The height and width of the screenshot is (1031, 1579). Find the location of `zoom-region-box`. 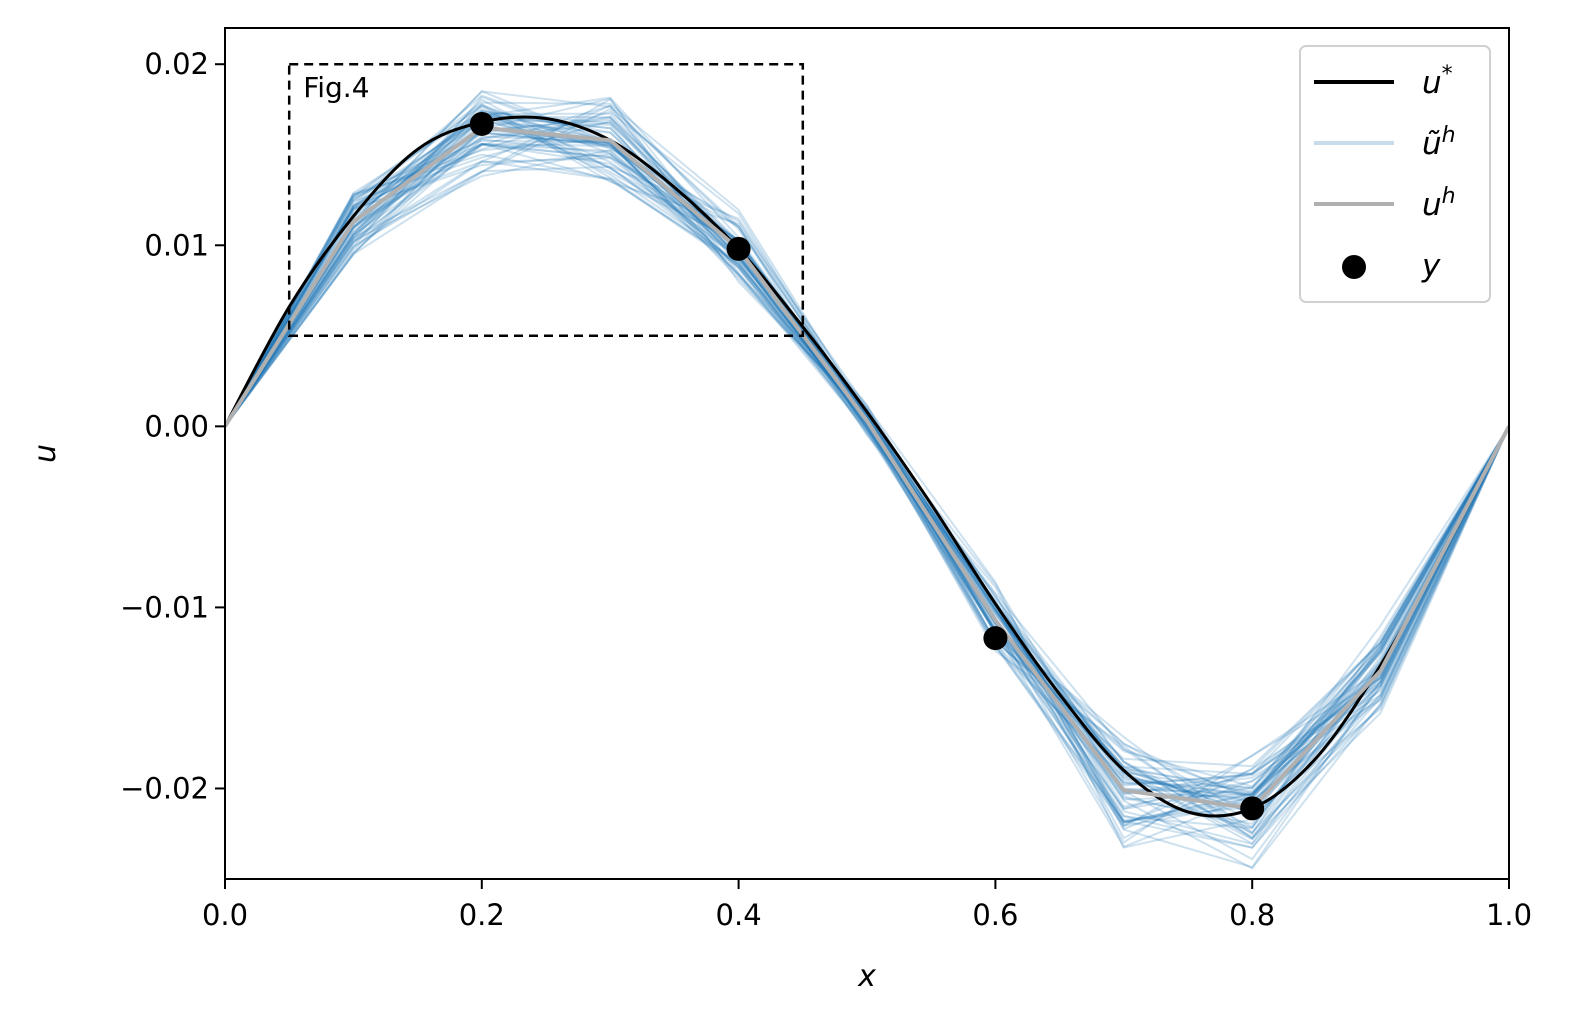

zoom-region-box is located at coordinates (546, 200).